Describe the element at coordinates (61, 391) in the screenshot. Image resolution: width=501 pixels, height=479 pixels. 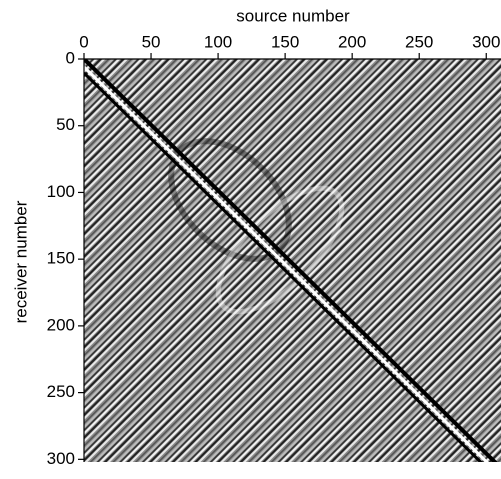
I see `y-tick-label: 250` at that location.